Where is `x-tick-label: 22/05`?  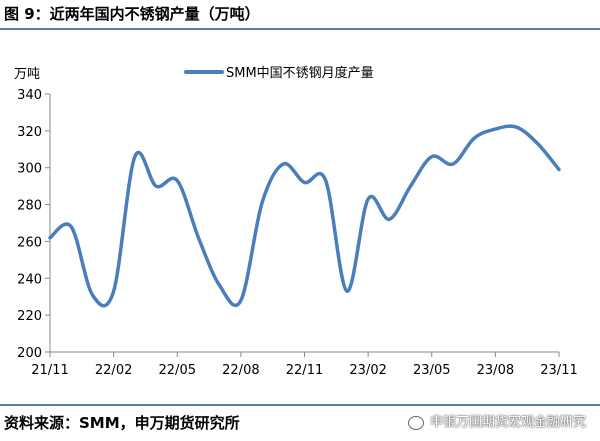
x-tick-label: 22/05 is located at coordinates (177, 370).